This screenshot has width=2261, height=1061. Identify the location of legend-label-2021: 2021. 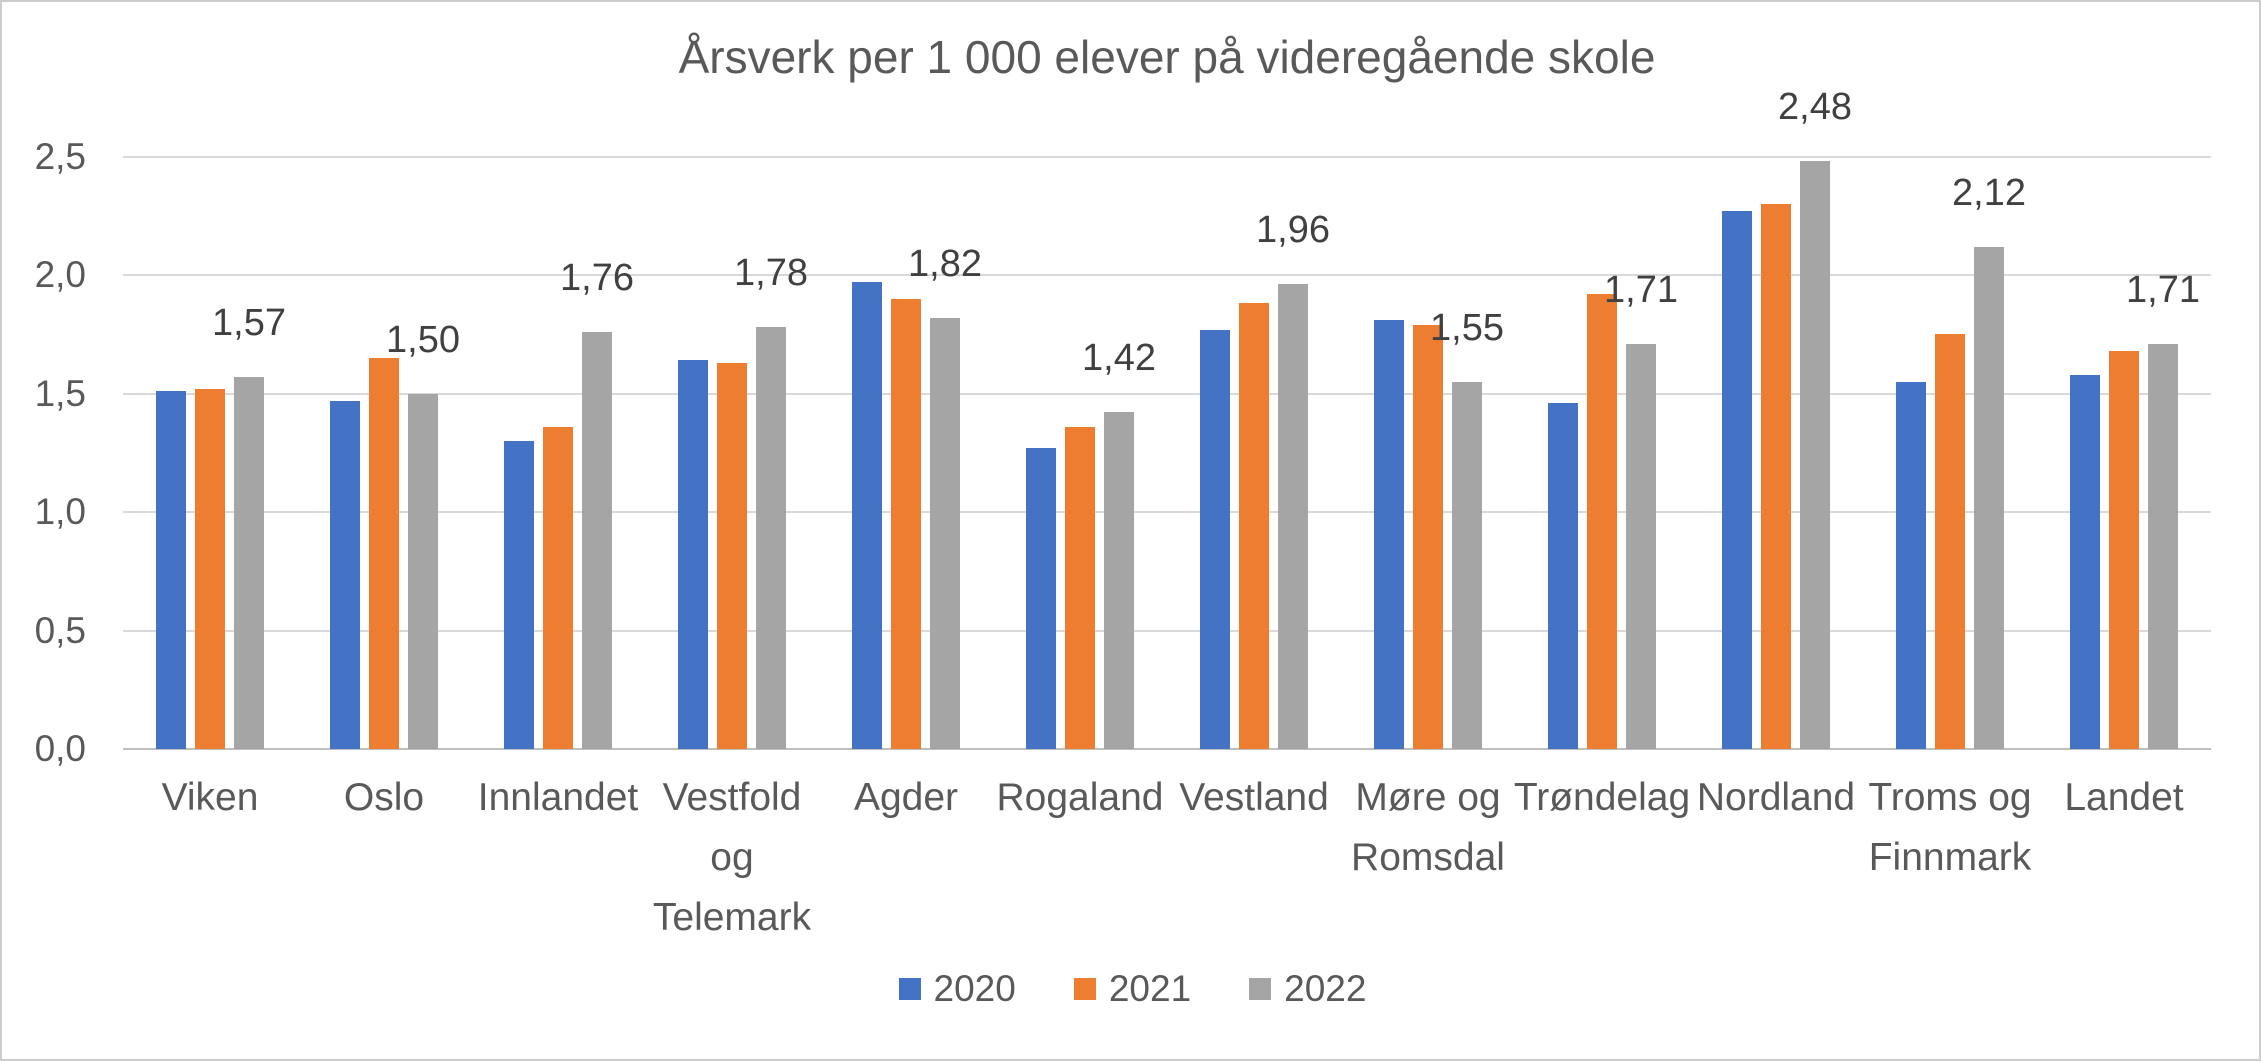
(1150, 988).